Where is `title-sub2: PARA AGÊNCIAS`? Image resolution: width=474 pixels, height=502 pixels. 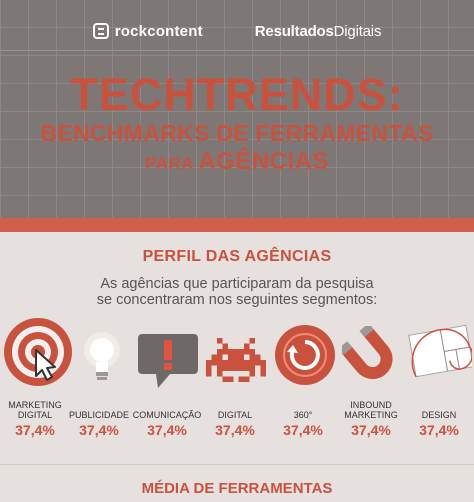 title-sub2: PARA AGÊNCIAS is located at coordinates (237, 161).